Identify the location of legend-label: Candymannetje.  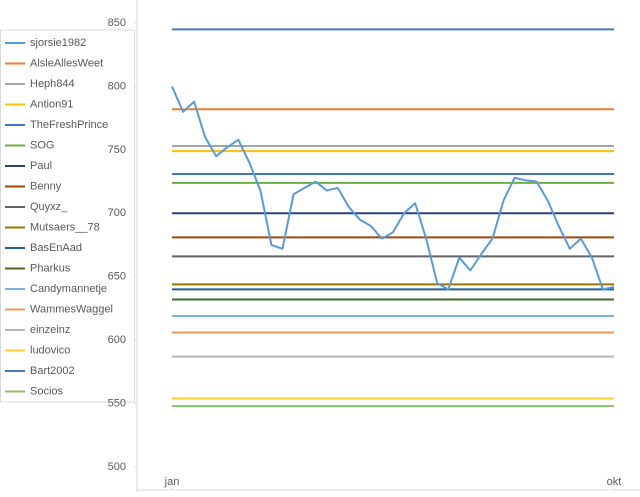
(68, 289).